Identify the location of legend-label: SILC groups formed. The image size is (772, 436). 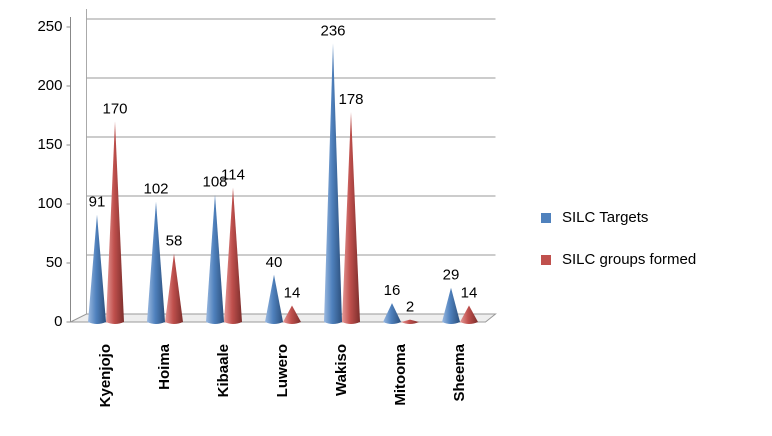
(629, 259).